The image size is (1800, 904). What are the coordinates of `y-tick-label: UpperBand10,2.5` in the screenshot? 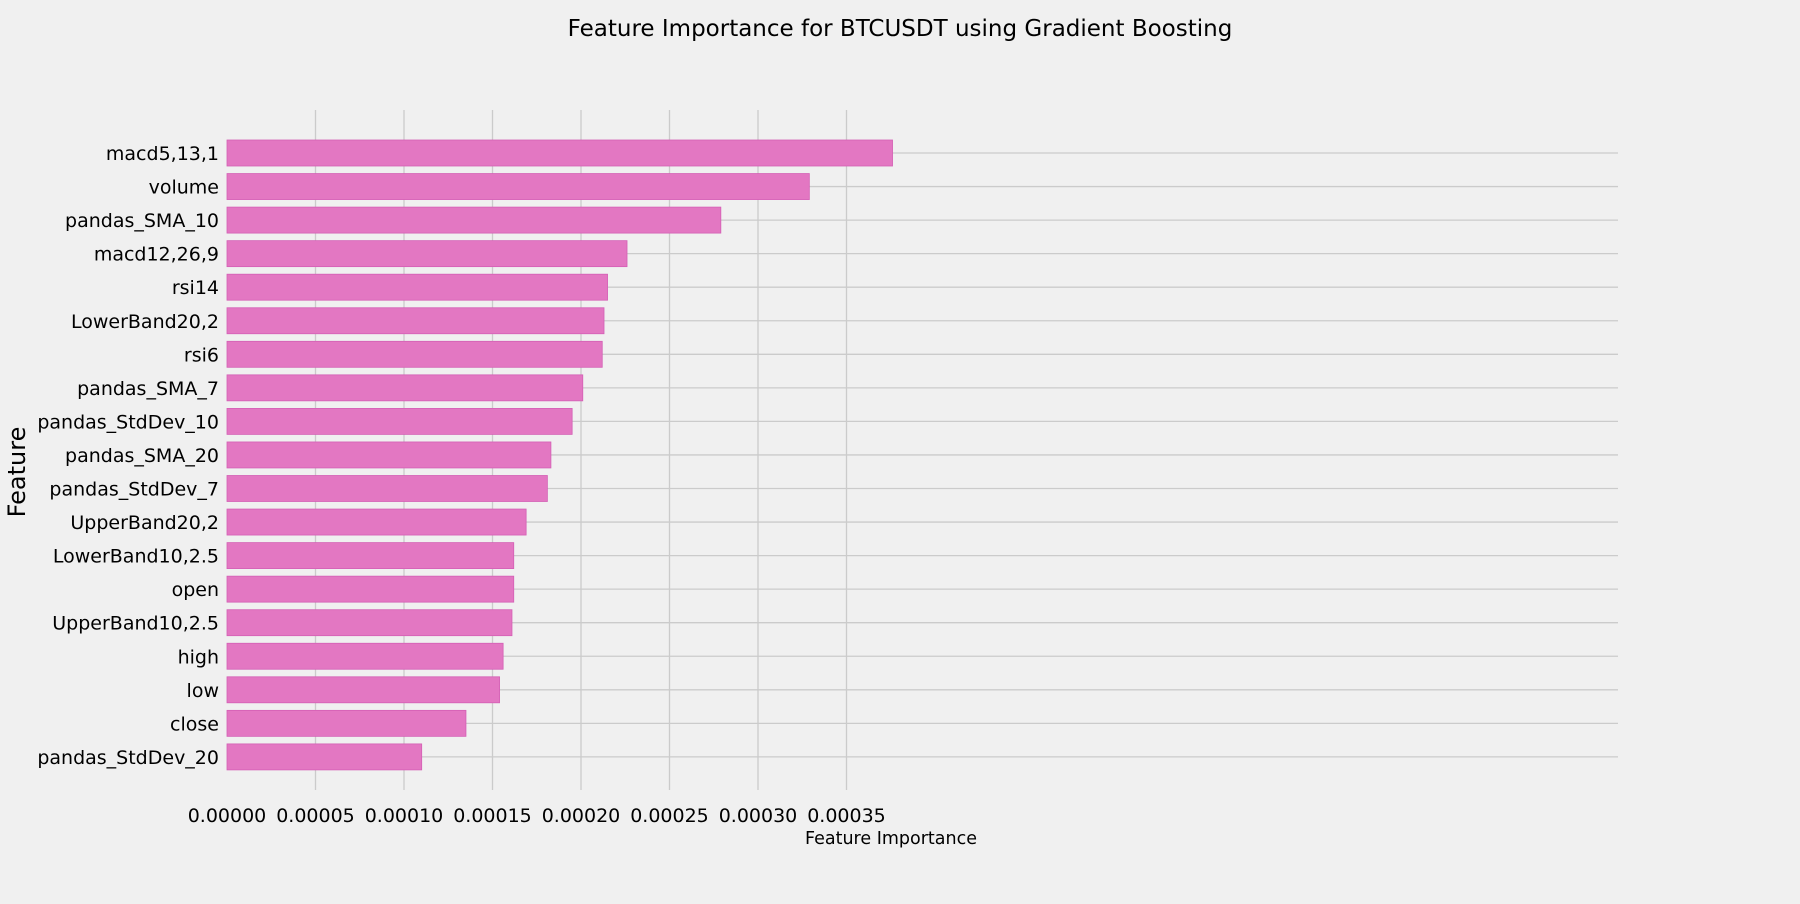 It's located at (135, 624).